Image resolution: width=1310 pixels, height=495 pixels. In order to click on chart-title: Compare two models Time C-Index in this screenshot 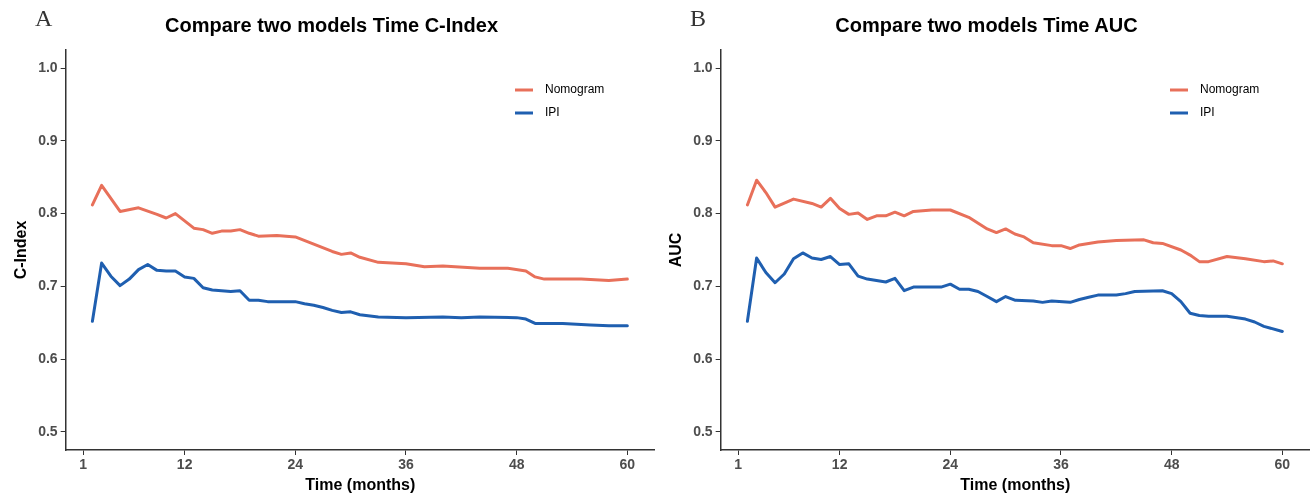, I will do `click(331, 24)`.